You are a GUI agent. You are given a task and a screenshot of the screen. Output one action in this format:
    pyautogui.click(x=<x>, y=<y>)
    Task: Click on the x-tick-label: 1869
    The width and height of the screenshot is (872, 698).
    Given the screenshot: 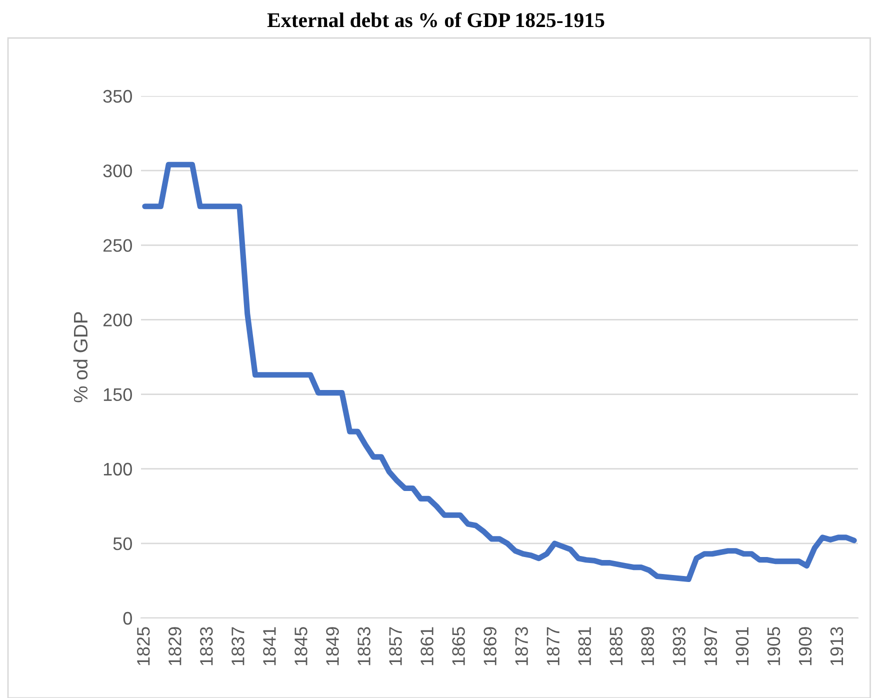 What is the action you would take?
    pyautogui.click(x=490, y=646)
    